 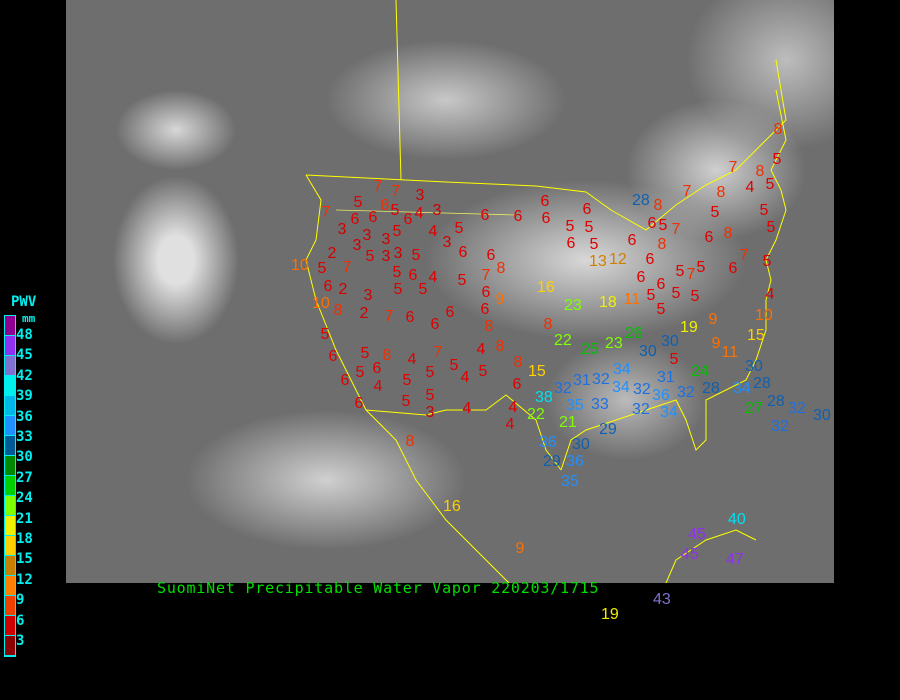 I want to click on legend-tick: 24, so click(x=24, y=498).